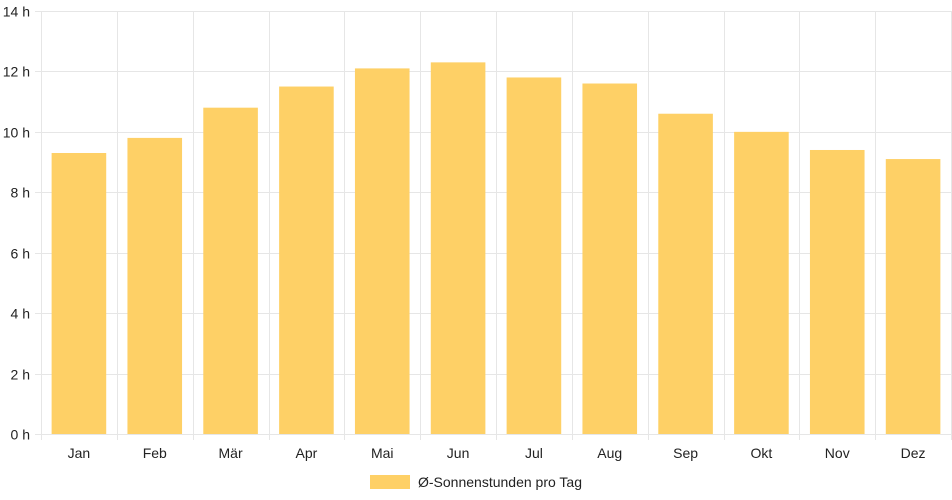 Image resolution: width=952 pixels, height=500 pixels. I want to click on bar-okt, so click(761, 282).